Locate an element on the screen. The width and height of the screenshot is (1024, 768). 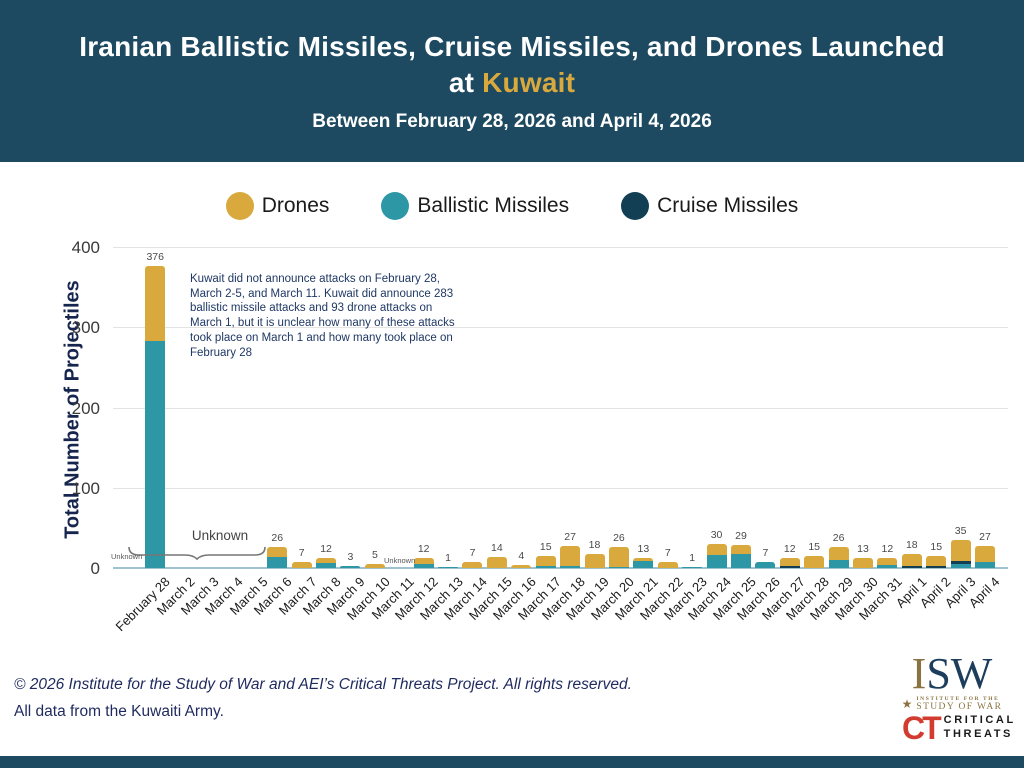
bar-slot-march-29: 26 March 29 is located at coordinates (831, 435).